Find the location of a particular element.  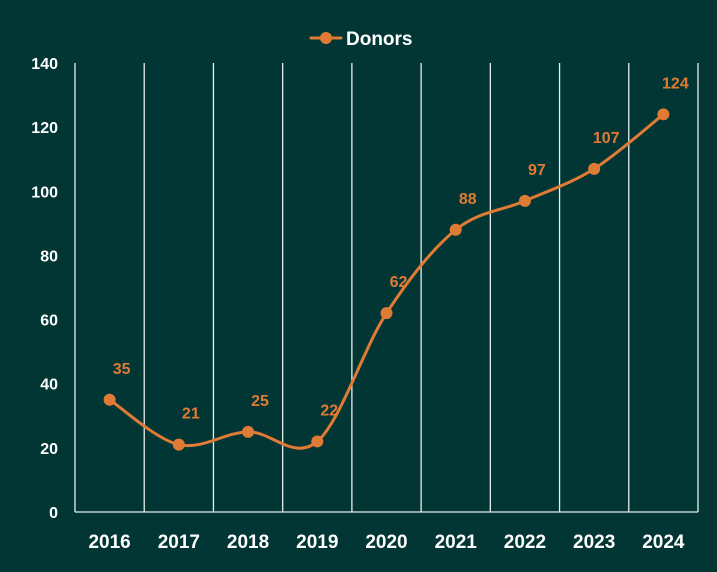

legend-label: Donors is located at coordinates (379, 39).